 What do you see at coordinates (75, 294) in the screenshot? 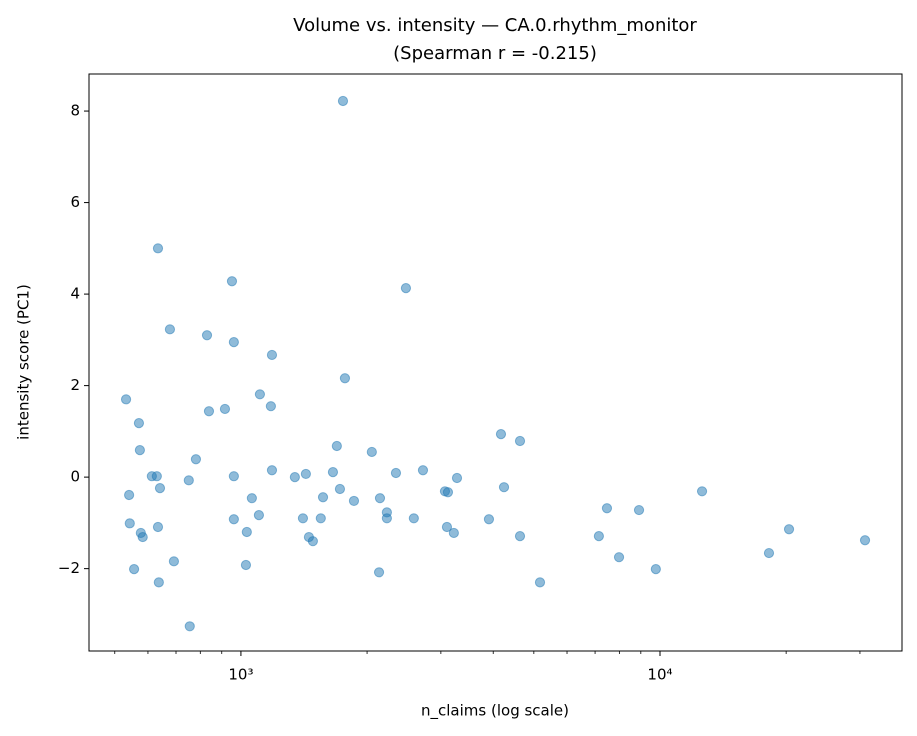
I see `y-tick-label: 4` at bounding box center [75, 294].